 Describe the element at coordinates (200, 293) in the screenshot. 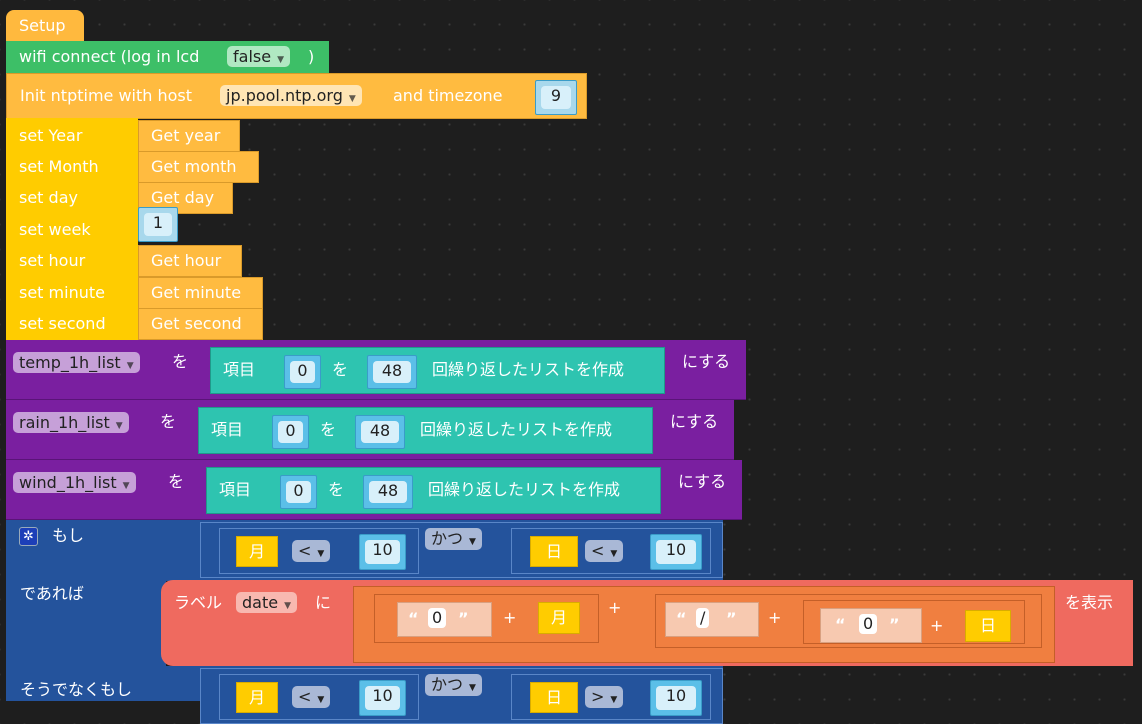

I see `get-time-block: Get minute` at that location.